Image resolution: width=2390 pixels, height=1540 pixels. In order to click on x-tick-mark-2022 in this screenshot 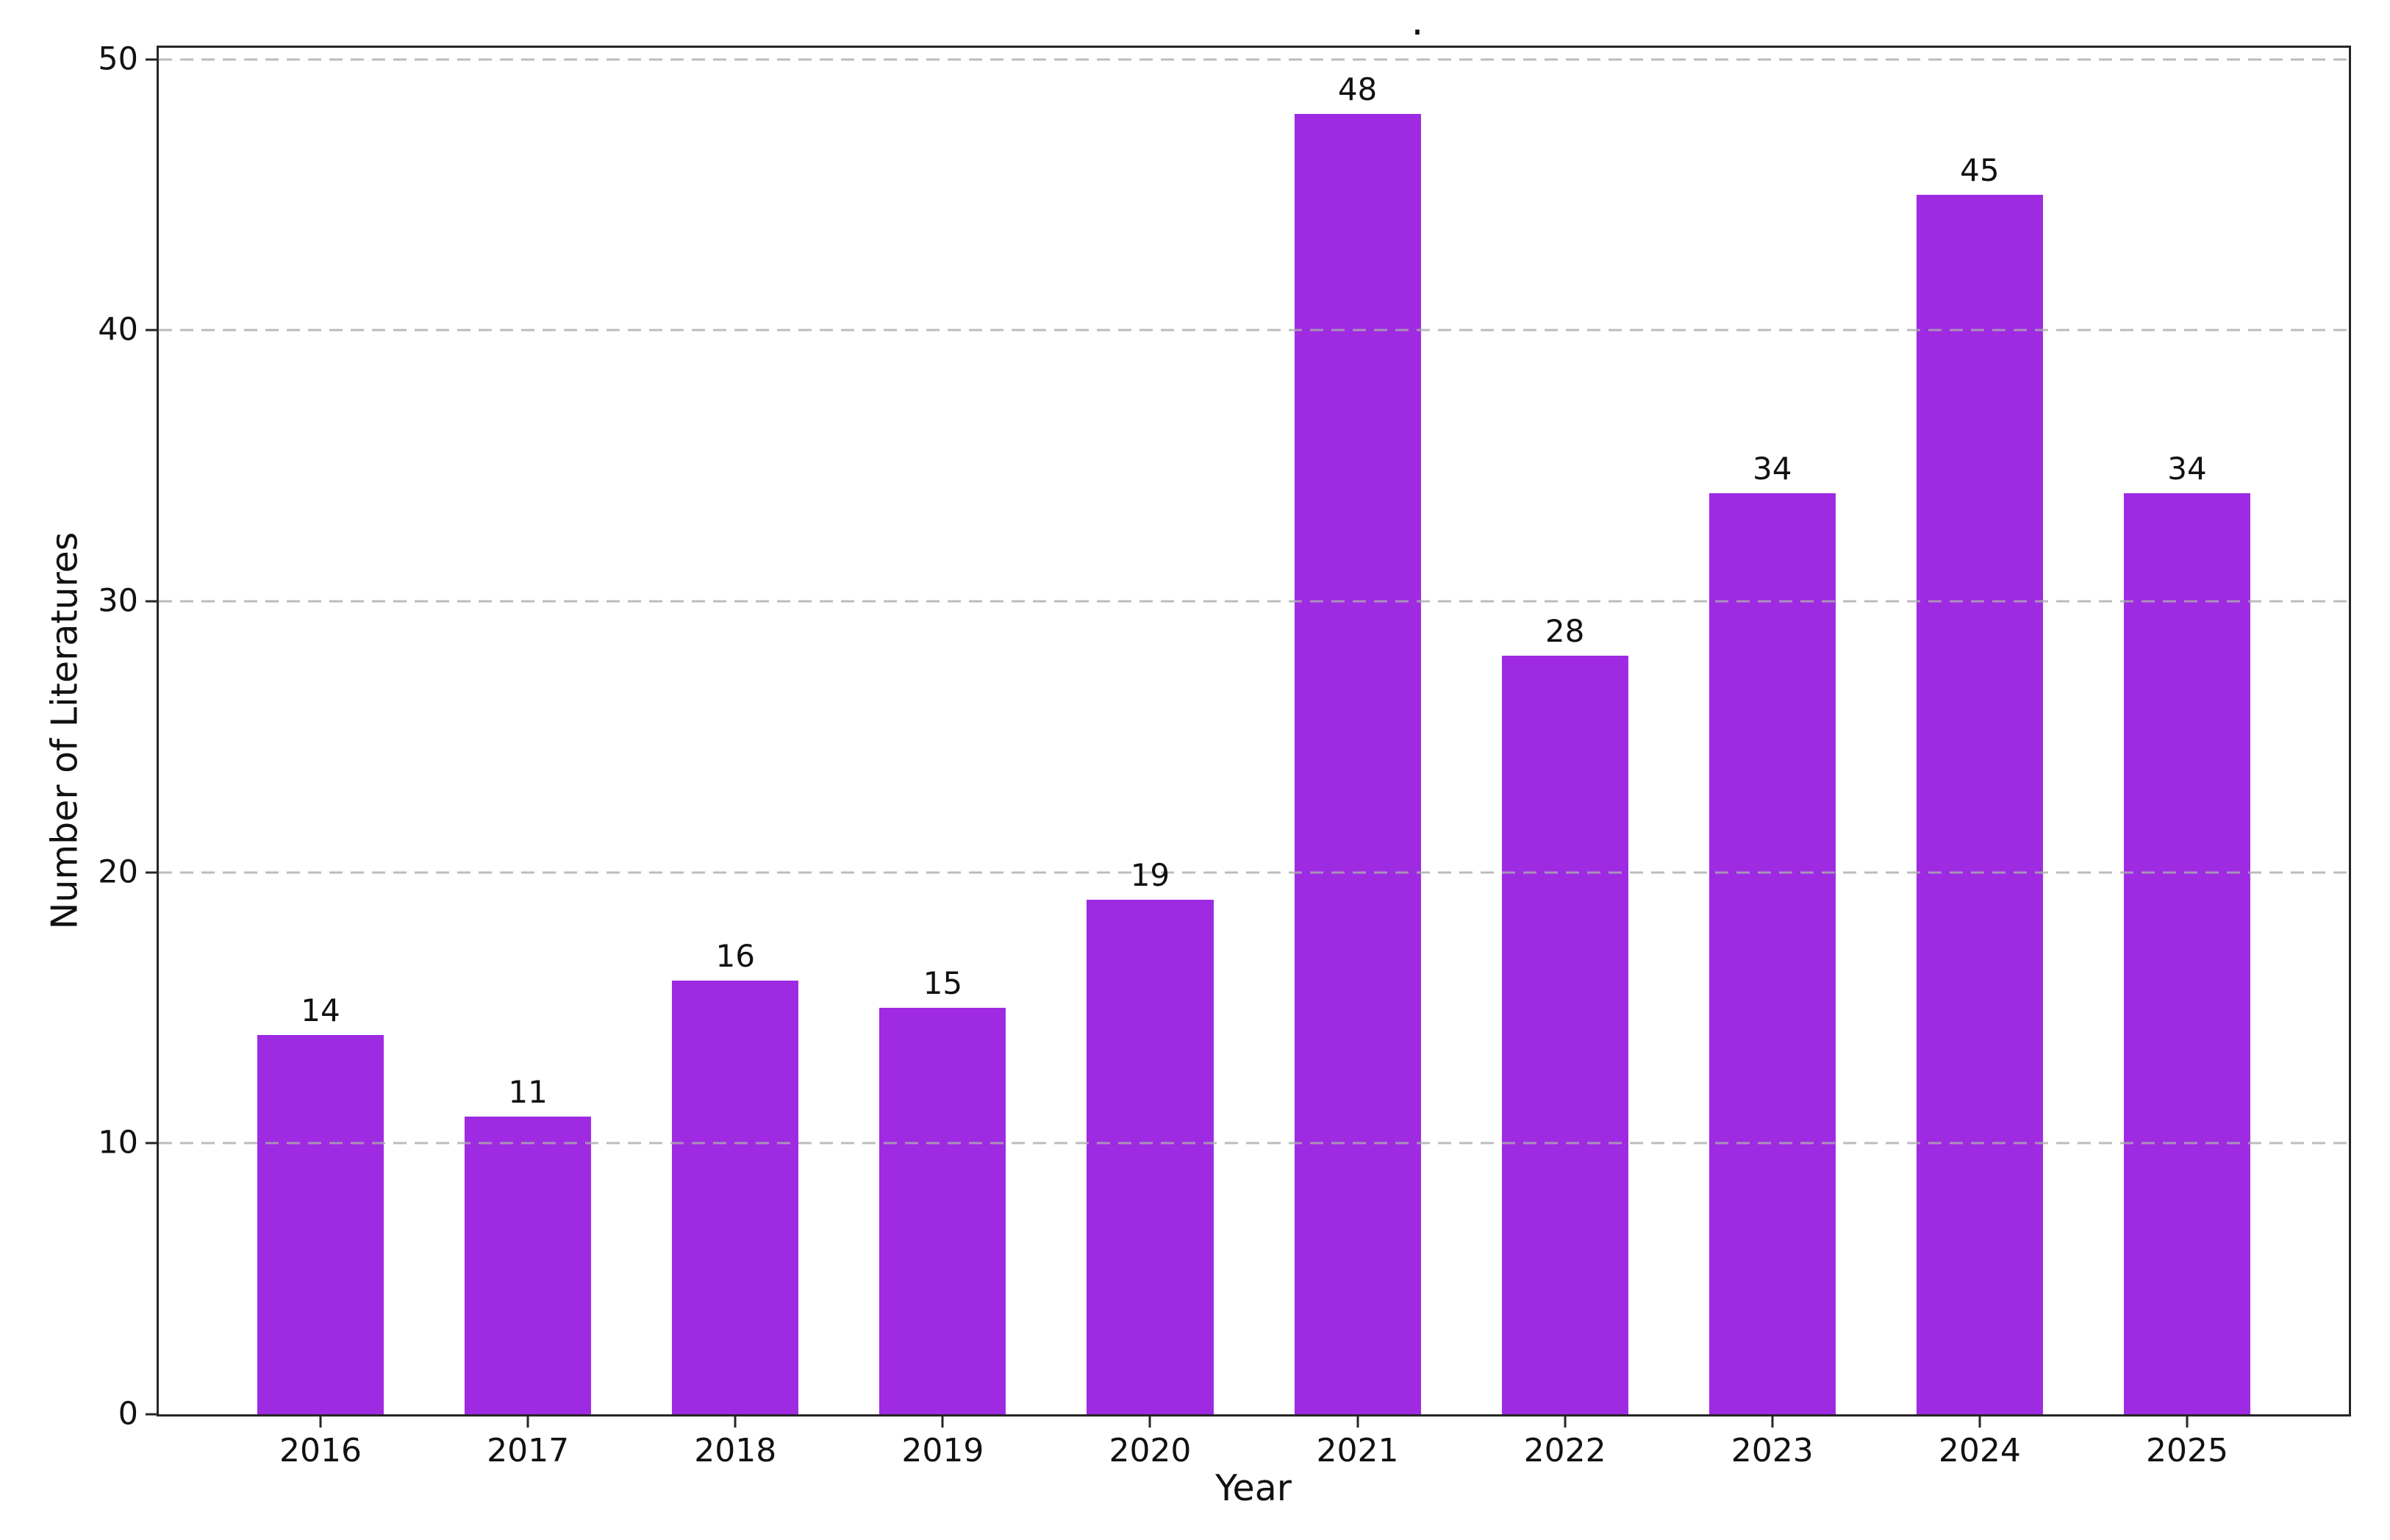, I will do `click(1565, 1423)`.